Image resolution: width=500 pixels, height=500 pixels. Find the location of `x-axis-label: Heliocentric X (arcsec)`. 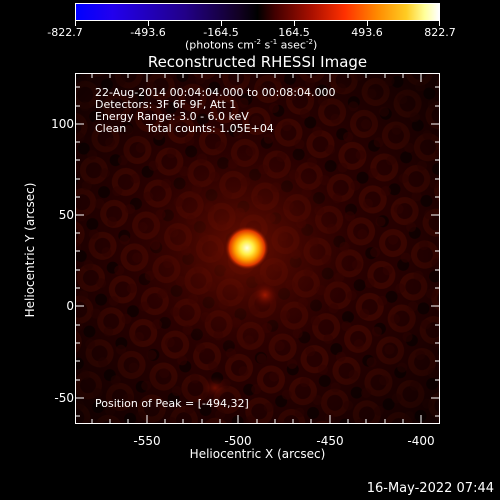

x-axis-label: Heliocentric X (arcsec) is located at coordinates (257, 454).